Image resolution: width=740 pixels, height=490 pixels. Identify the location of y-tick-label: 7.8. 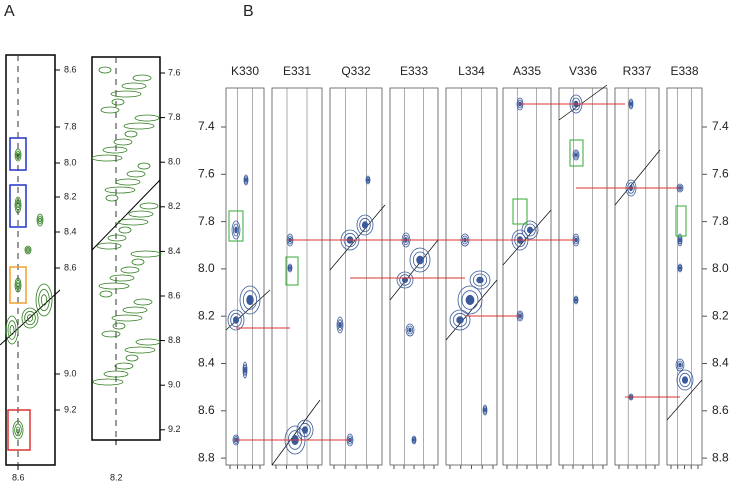
(720, 221).